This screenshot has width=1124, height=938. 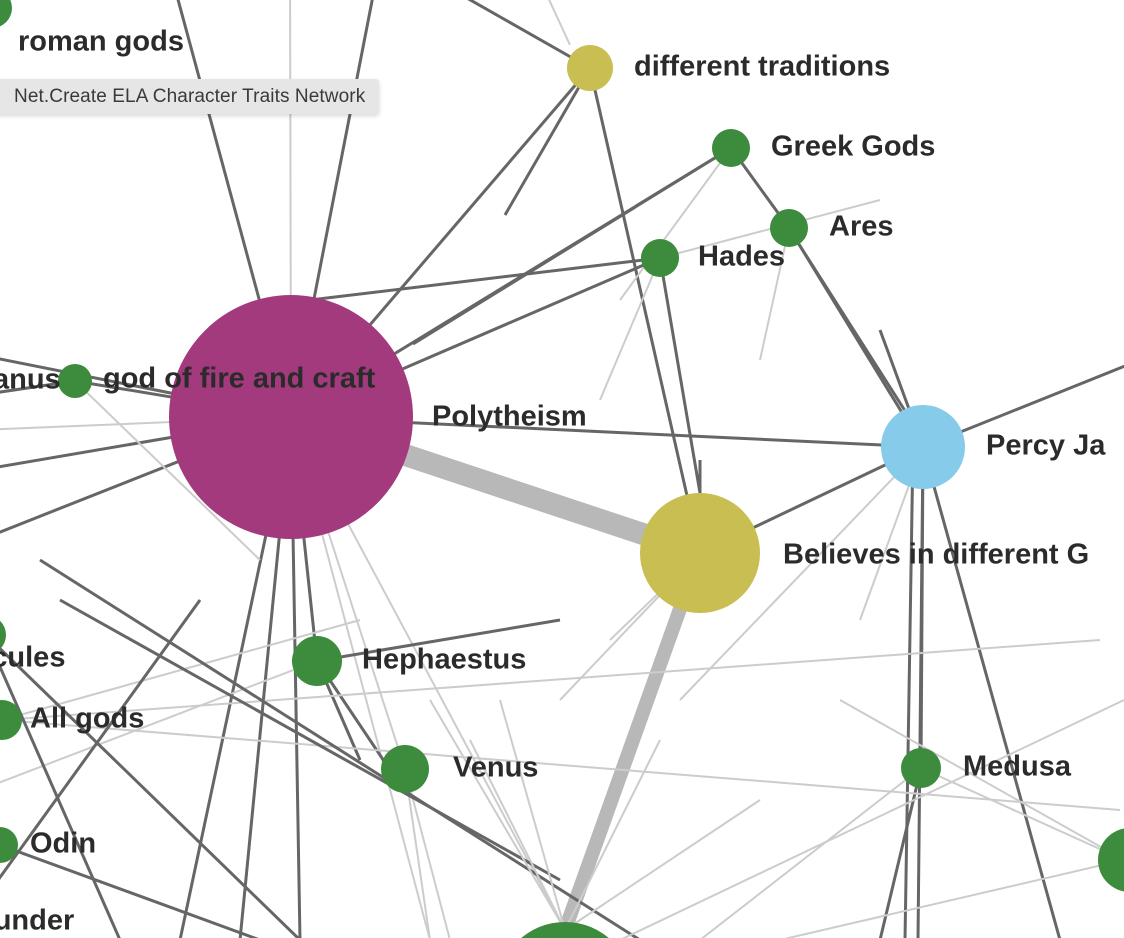 I want to click on graph-node-odin, so click(x=9, y=845).